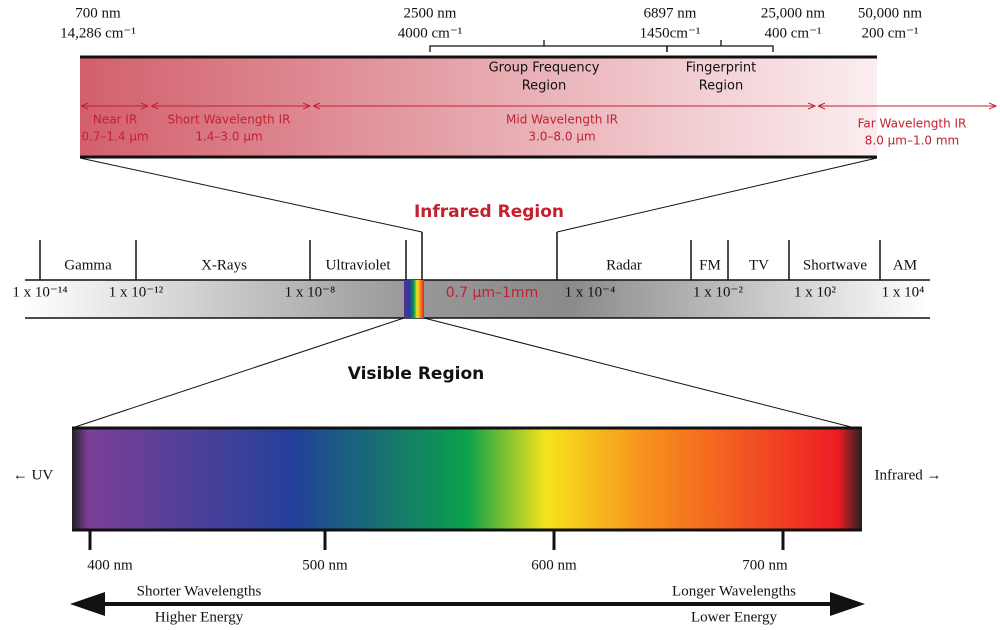 This screenshot has height=630, width=1000. Describe the element at coordinates (310, 292) in the screenshot. I see `scale-label: 1 x 10⁻⁸` at that location.